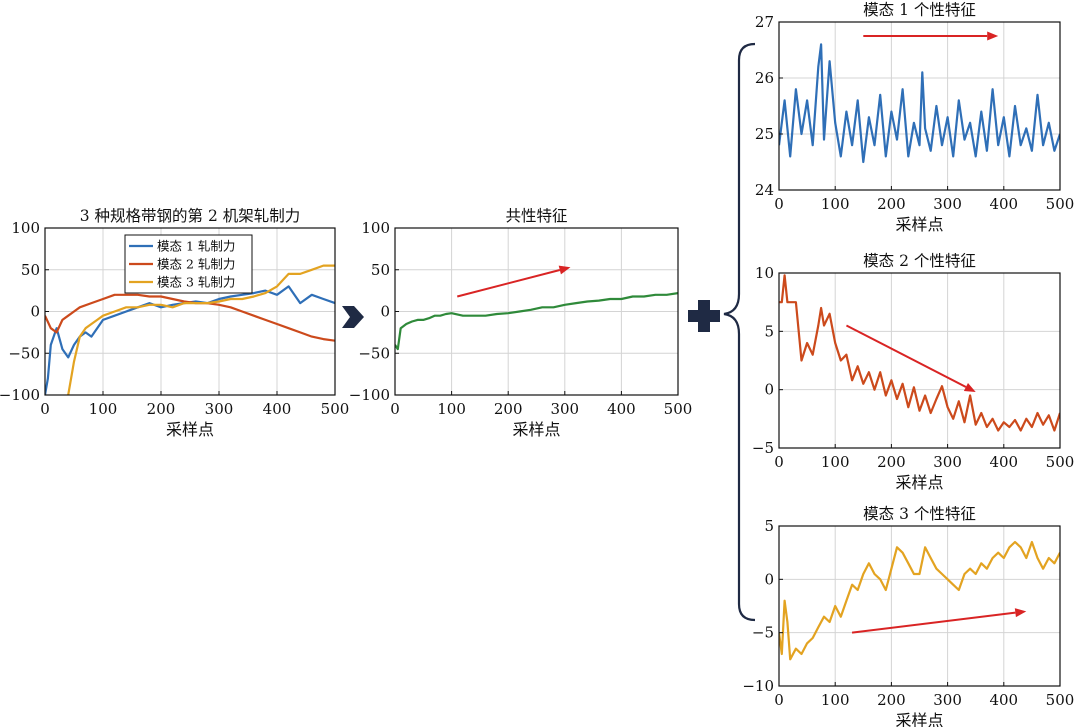 The image size is (1080, 727). Describe the element at coordinates (764, 273) in the screenshot. I see `y-tick-label: 10` at that location.